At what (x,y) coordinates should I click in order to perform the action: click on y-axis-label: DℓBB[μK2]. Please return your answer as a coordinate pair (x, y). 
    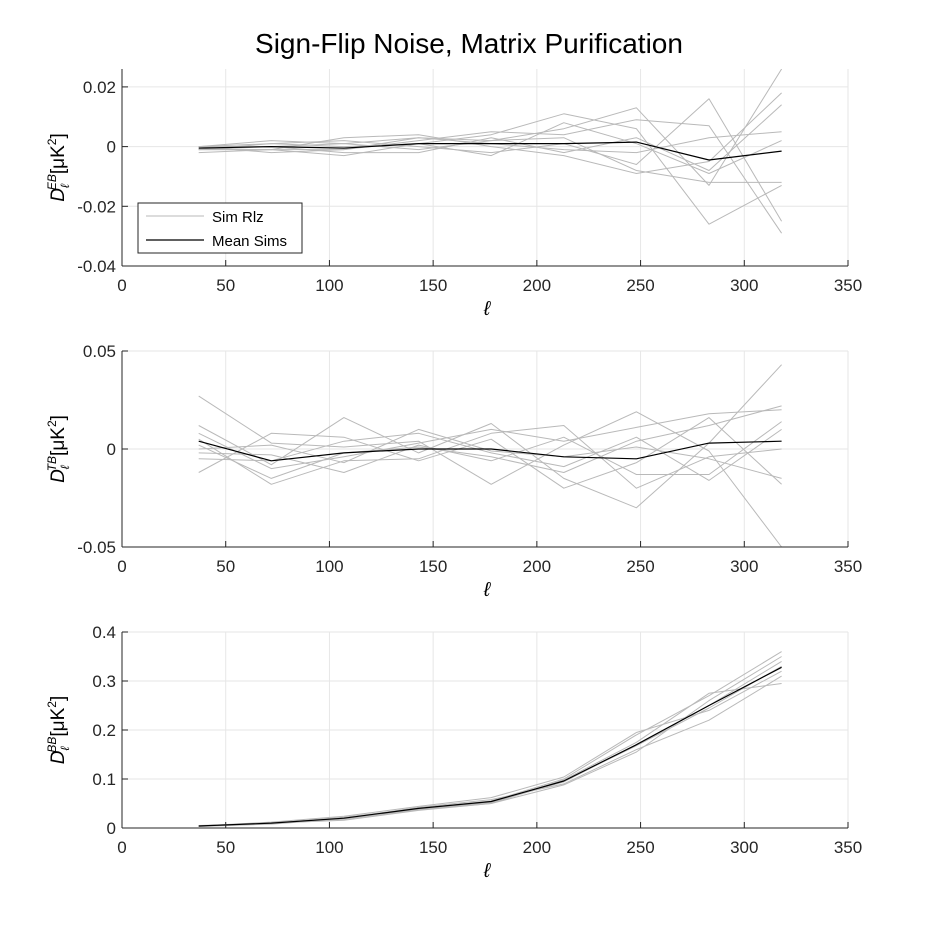
    Looking at the image, I should click on (58, 730).